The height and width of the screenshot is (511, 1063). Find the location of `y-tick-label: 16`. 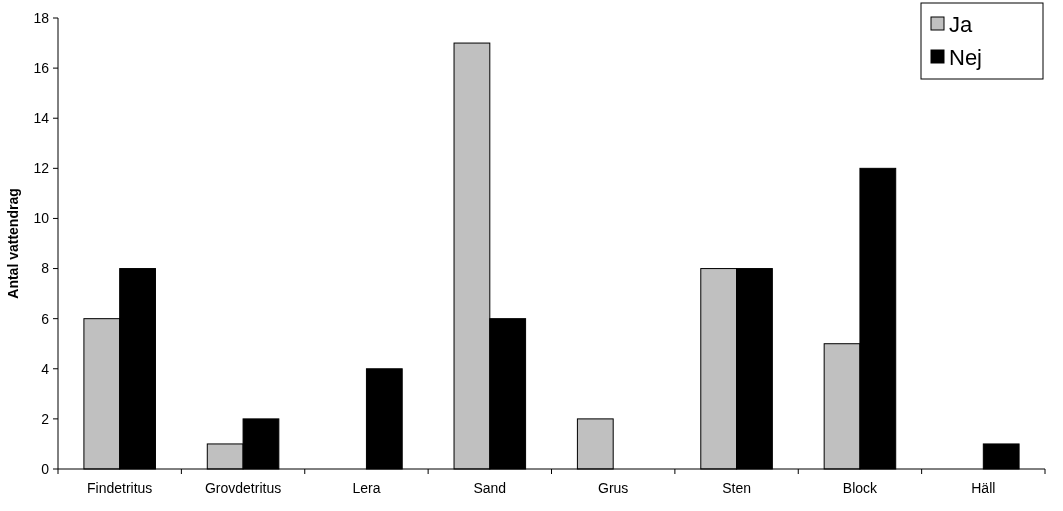

y-tick-label: 16 is located at coordinates (41, 68).